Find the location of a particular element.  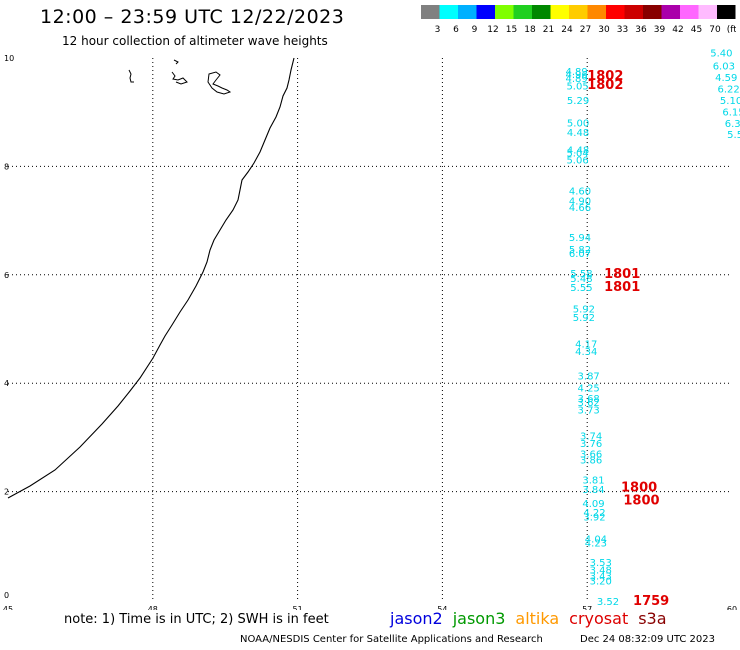

y-tick-label: 10 is located at coordinates (9, 58).